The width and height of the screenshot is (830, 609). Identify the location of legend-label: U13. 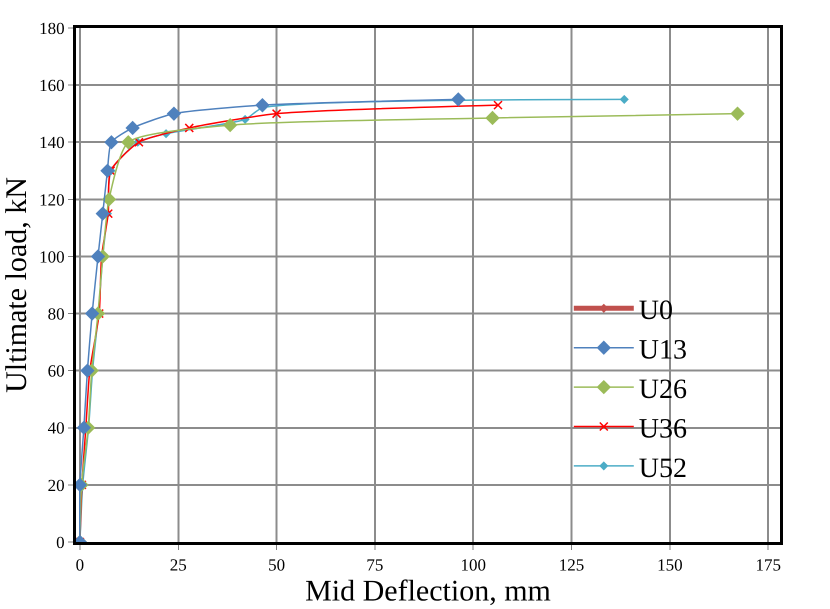
(663, 350).